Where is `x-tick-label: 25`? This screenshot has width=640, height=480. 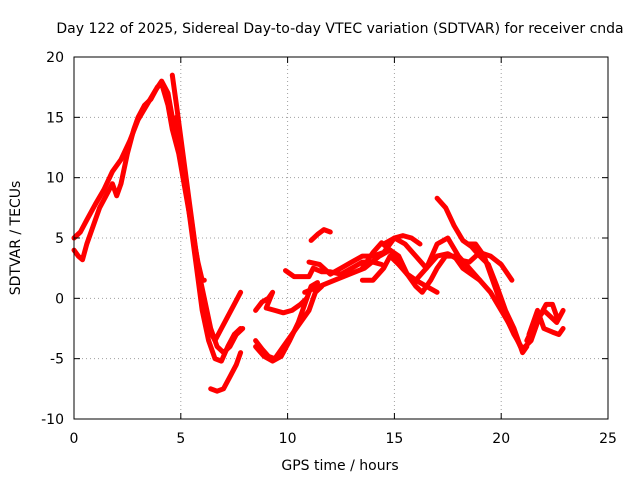 x-tick-label: 25 is located at coordinates (608, 439).